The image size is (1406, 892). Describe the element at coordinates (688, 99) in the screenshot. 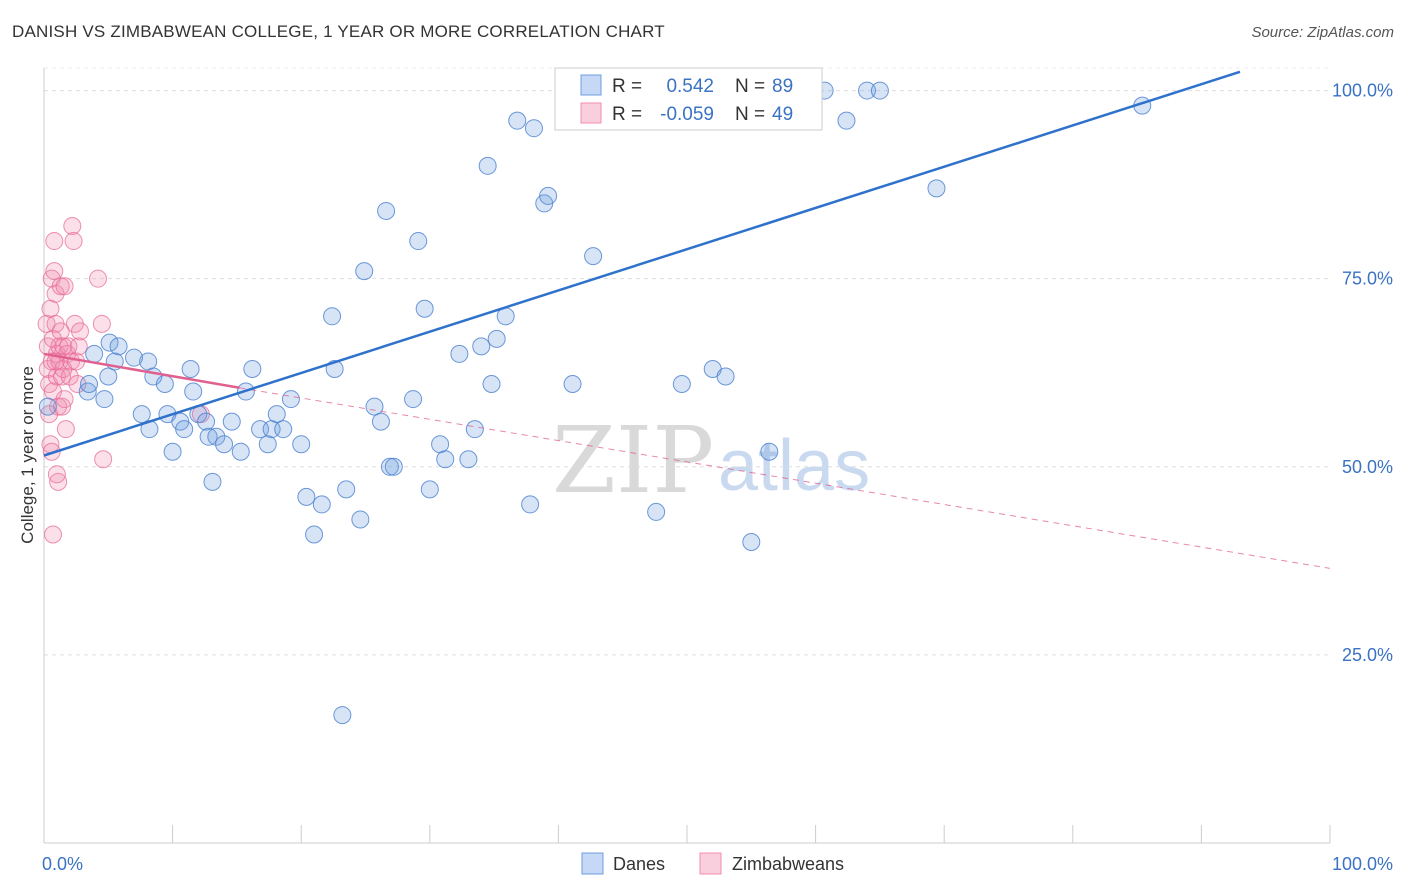

I see `stats-legend: R = 0.542 N = 89 R = -0.059 N = 49` at that location.